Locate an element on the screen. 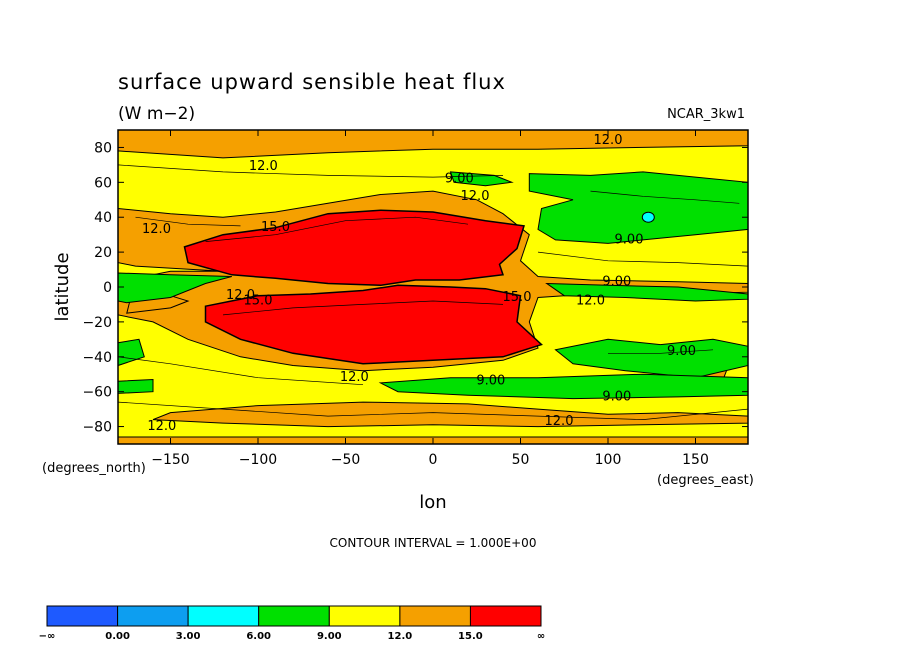  x-tick-label: 0 is located at coordinates (433, 460).